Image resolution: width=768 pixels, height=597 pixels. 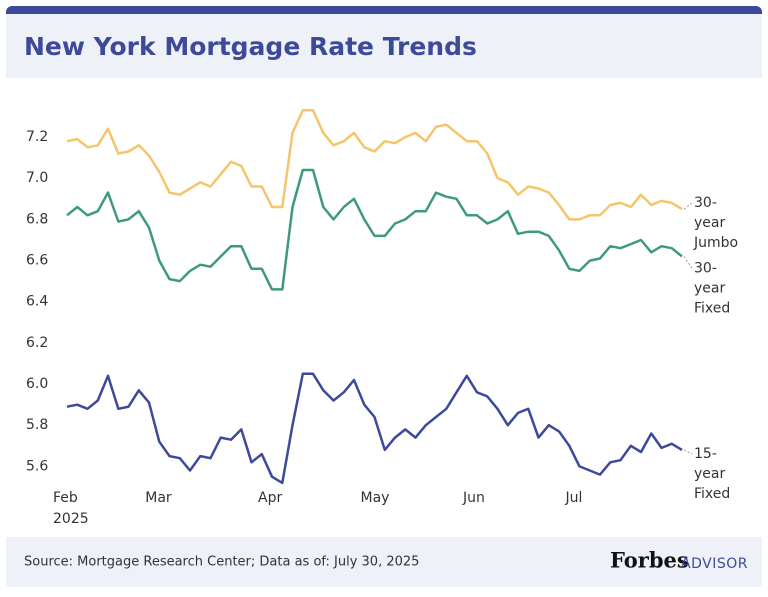 I want to click on footer-box, so click(x=384, y=562).